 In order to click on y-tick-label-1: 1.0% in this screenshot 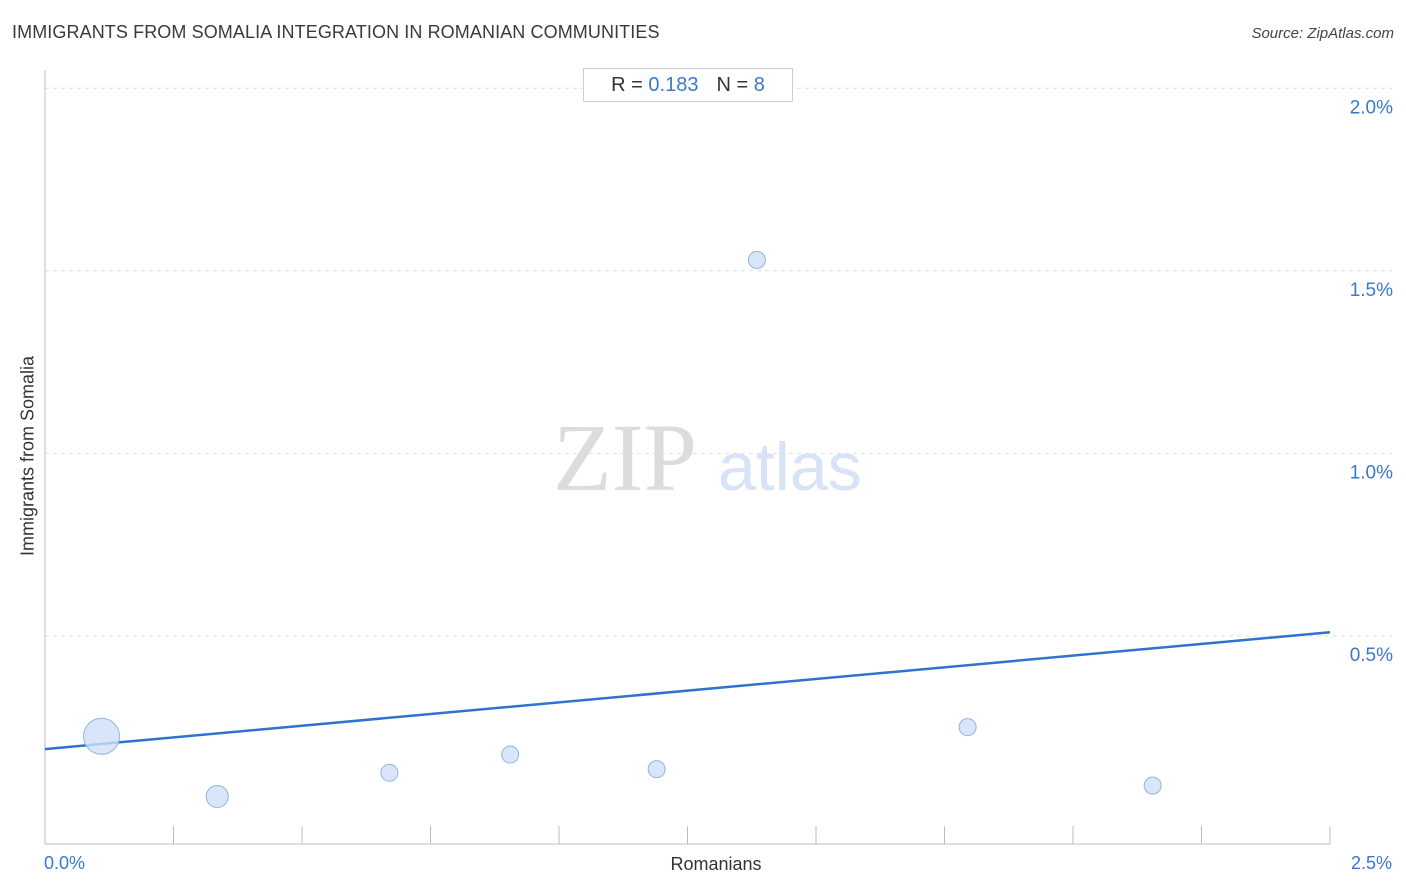, I will do `click(1371, 472)`.